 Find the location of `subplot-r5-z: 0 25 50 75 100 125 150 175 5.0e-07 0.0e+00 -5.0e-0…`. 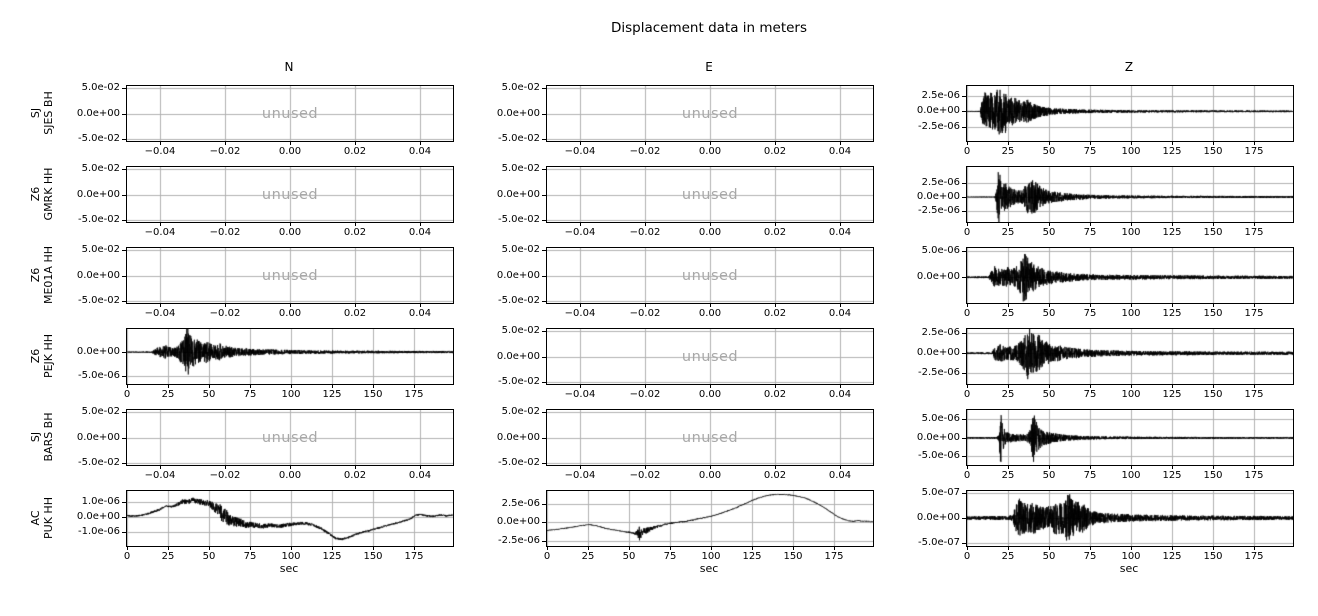

subplot-r5-z: 0 25 50 75 100 125 150 175 5.0e-07 0.0e+00 -5.0e-0… is located at coordinates (1105, 524).